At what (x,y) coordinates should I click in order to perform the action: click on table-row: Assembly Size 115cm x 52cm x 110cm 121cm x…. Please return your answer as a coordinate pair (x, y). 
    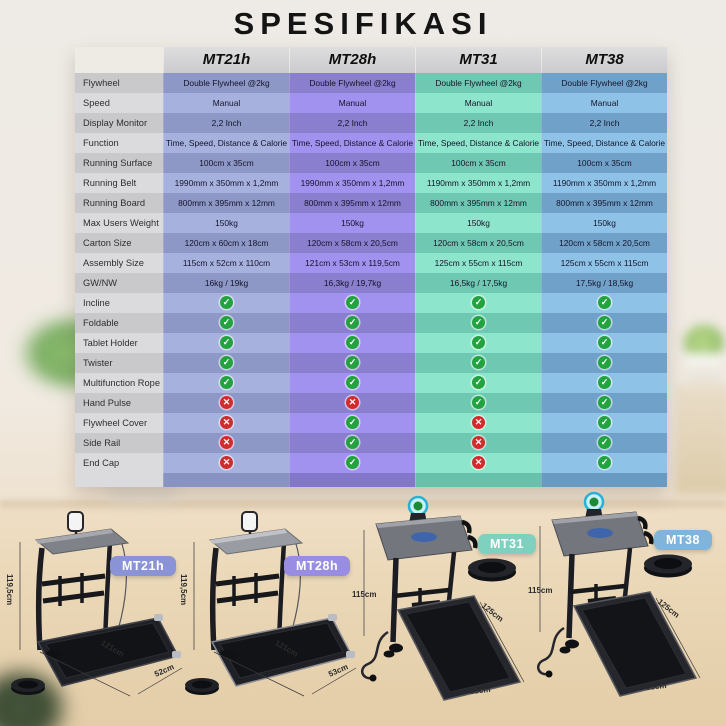
    Looking at the image, I should click on (371, 263).